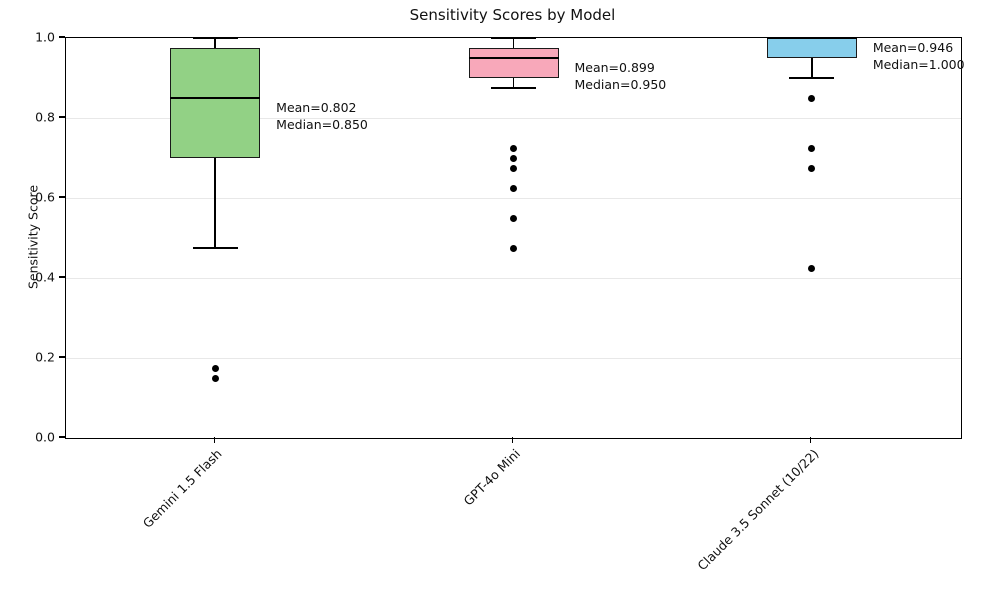  What do you see at coordinates (45, 197) in the screenshot?
I see `y-tick-label: 0.6` at bounding box center [45, 197].